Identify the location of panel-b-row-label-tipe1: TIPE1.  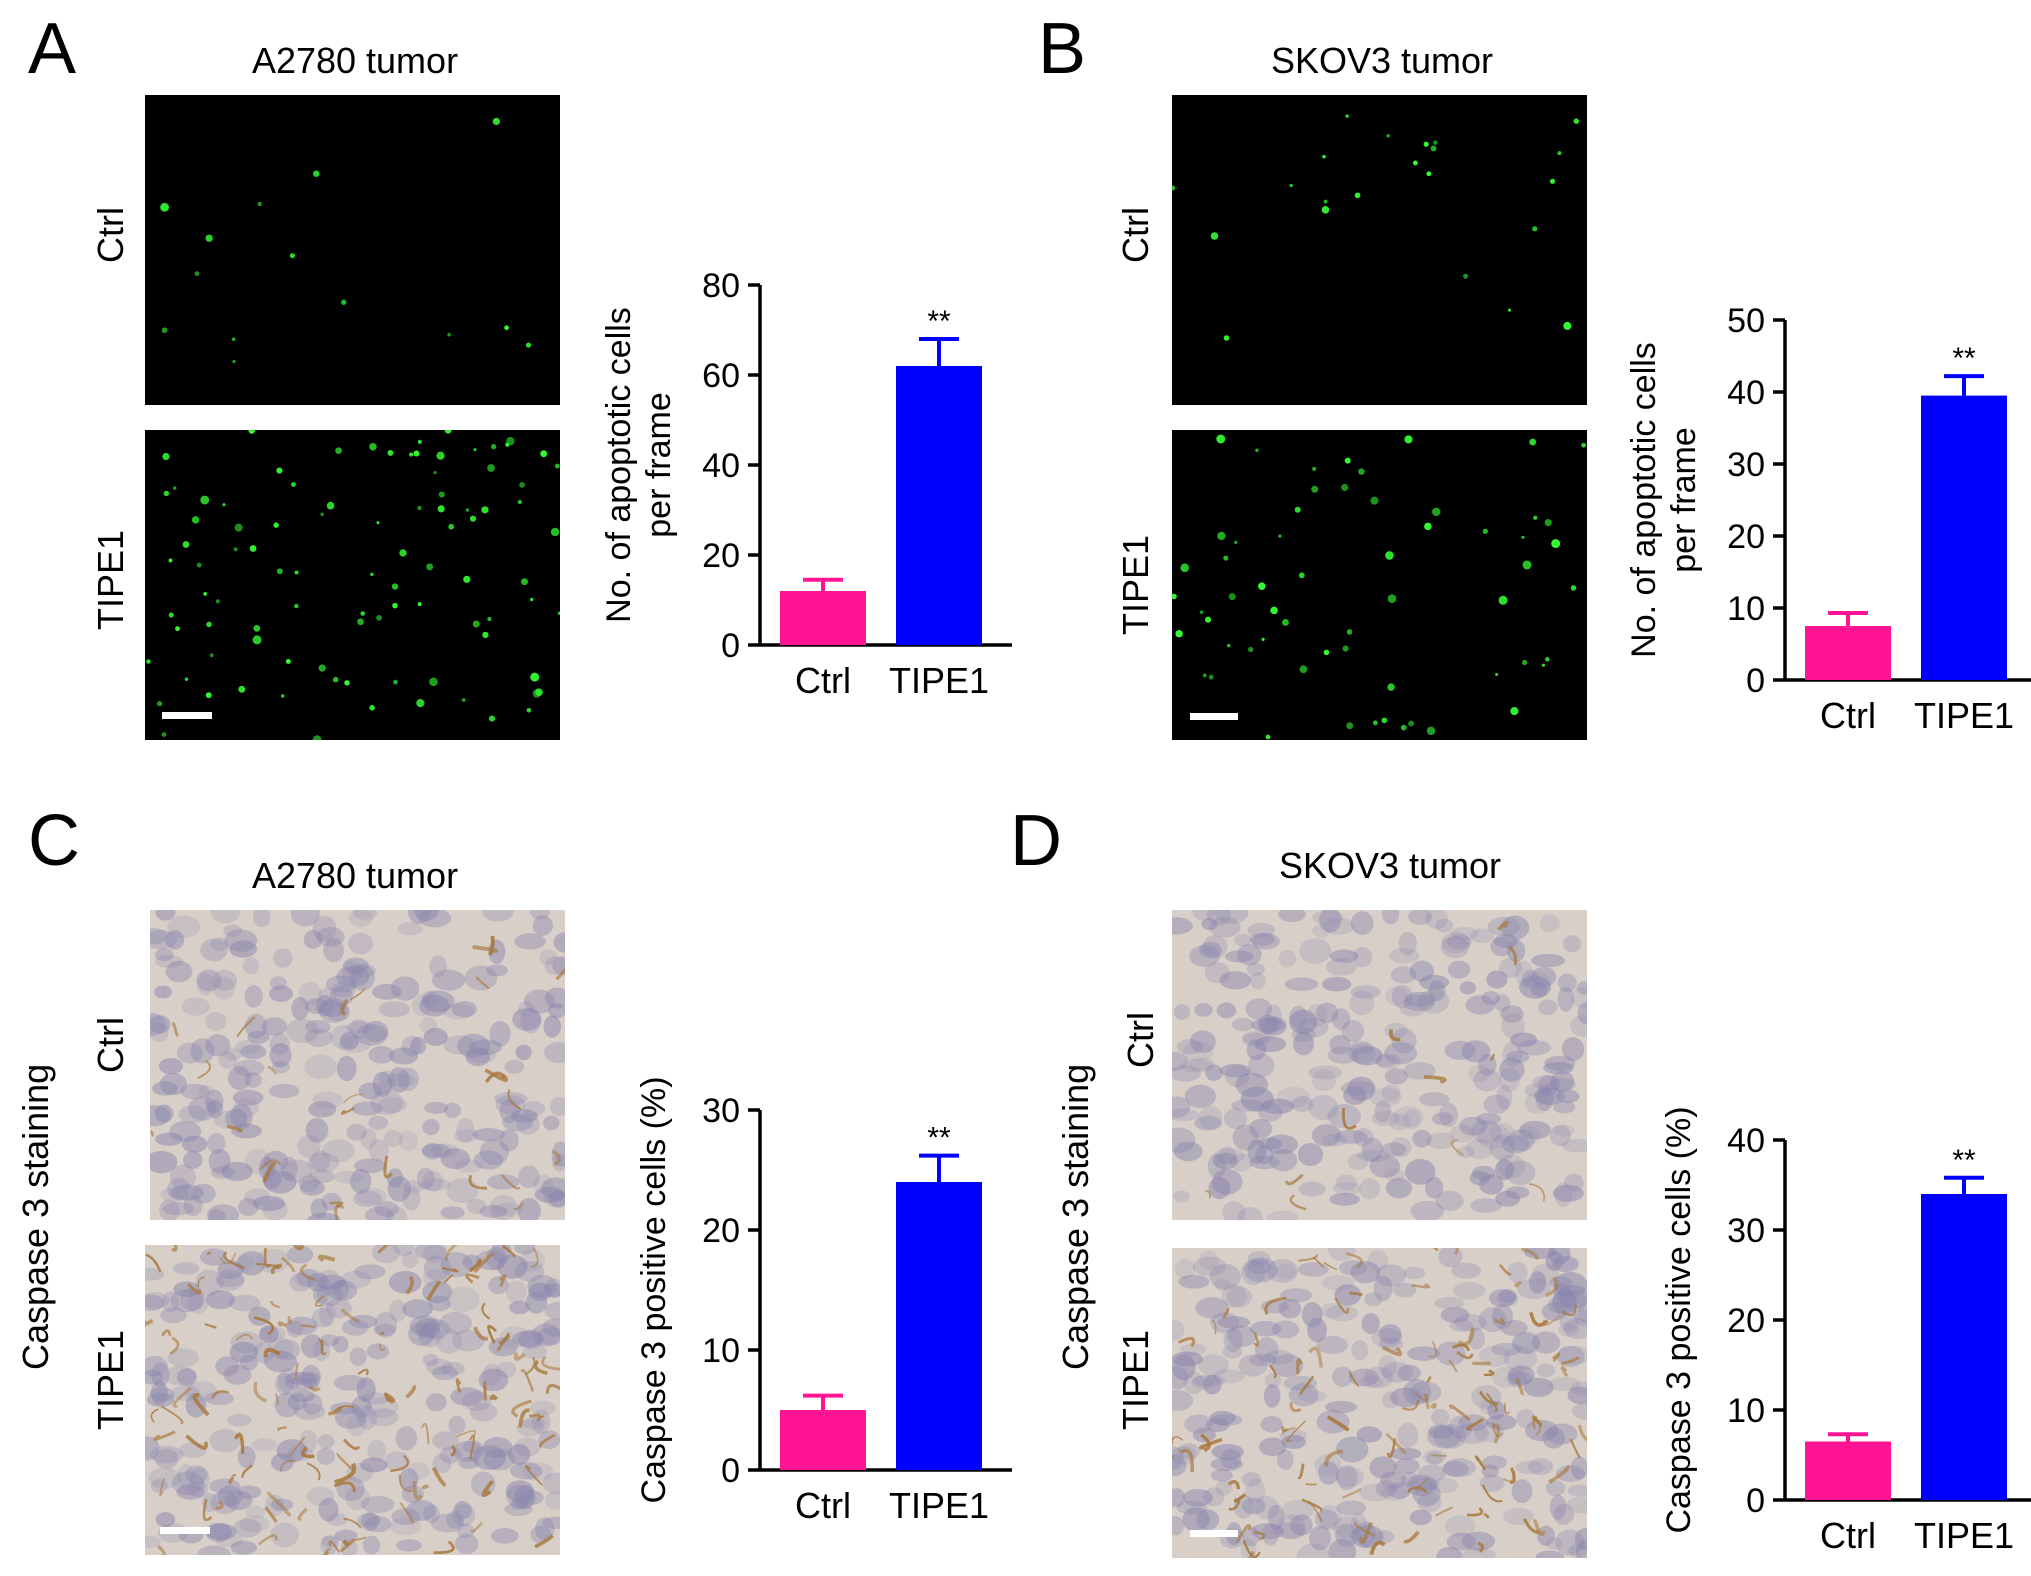
(1135, 585).